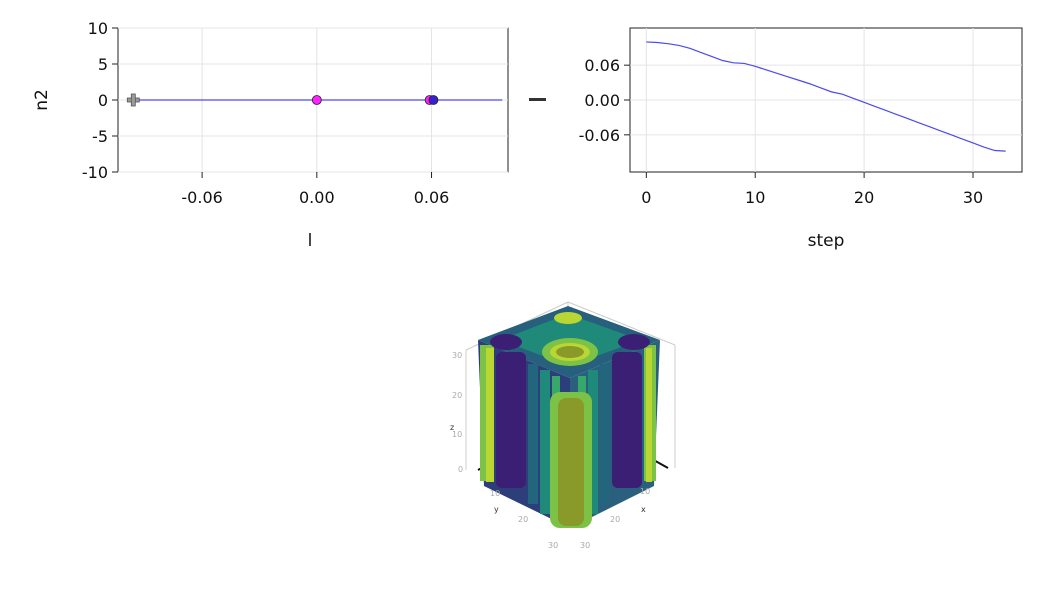 Image resolution: width=1053 pixels, height=603 pixels. I want to click on panel-2-ylabel-dash, so click(537, 99).